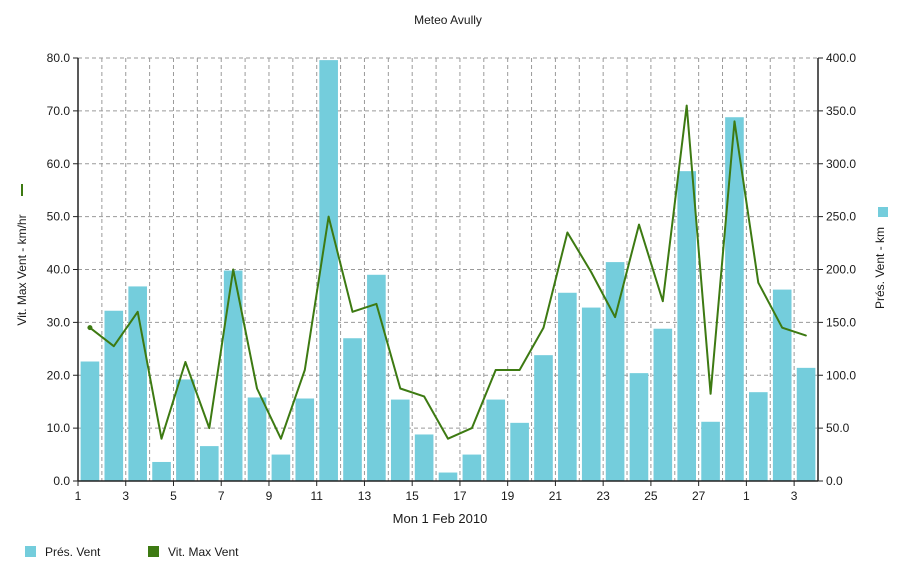 Image resolution: width=900 pixels, height=571 pixels. What do you see at coordinates (59, 217) in the screenshot?
I see `y-left-tick-label: 50.0` at bounding box center [59, 217].